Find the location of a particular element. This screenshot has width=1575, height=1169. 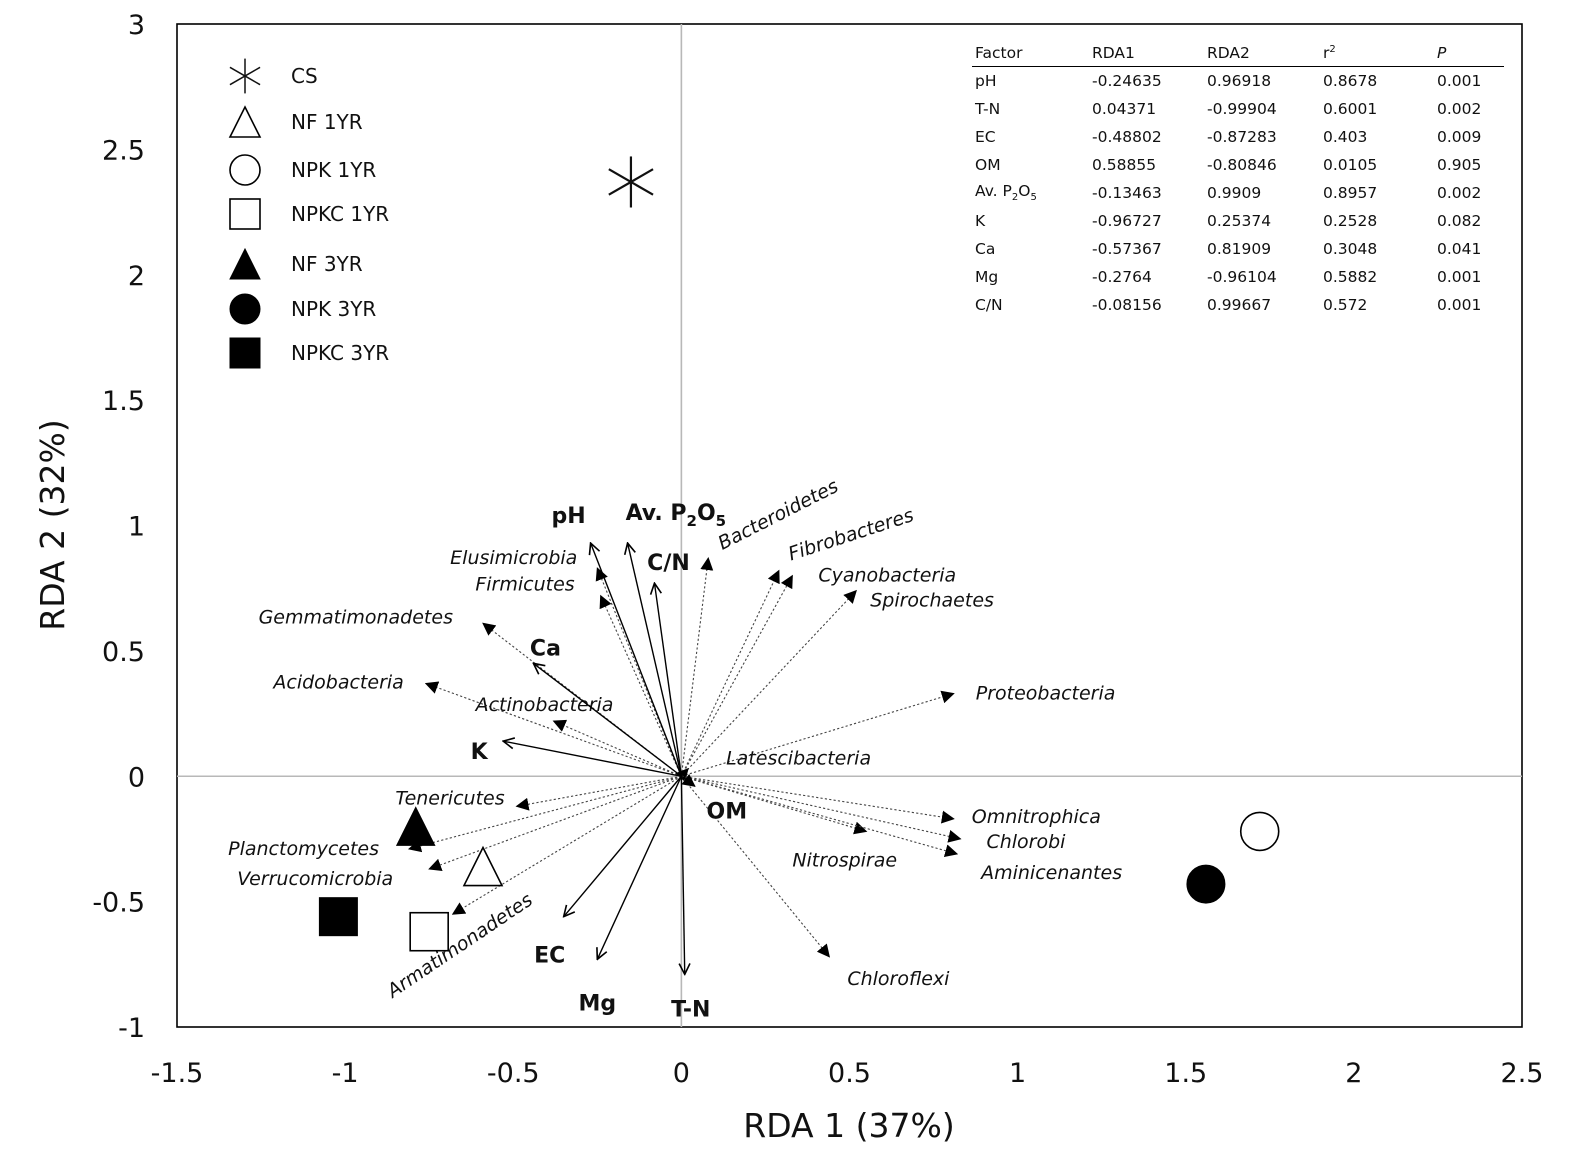

phylum-label-acidobacteria: Acidobacteria is located at coordinates (337, 682).